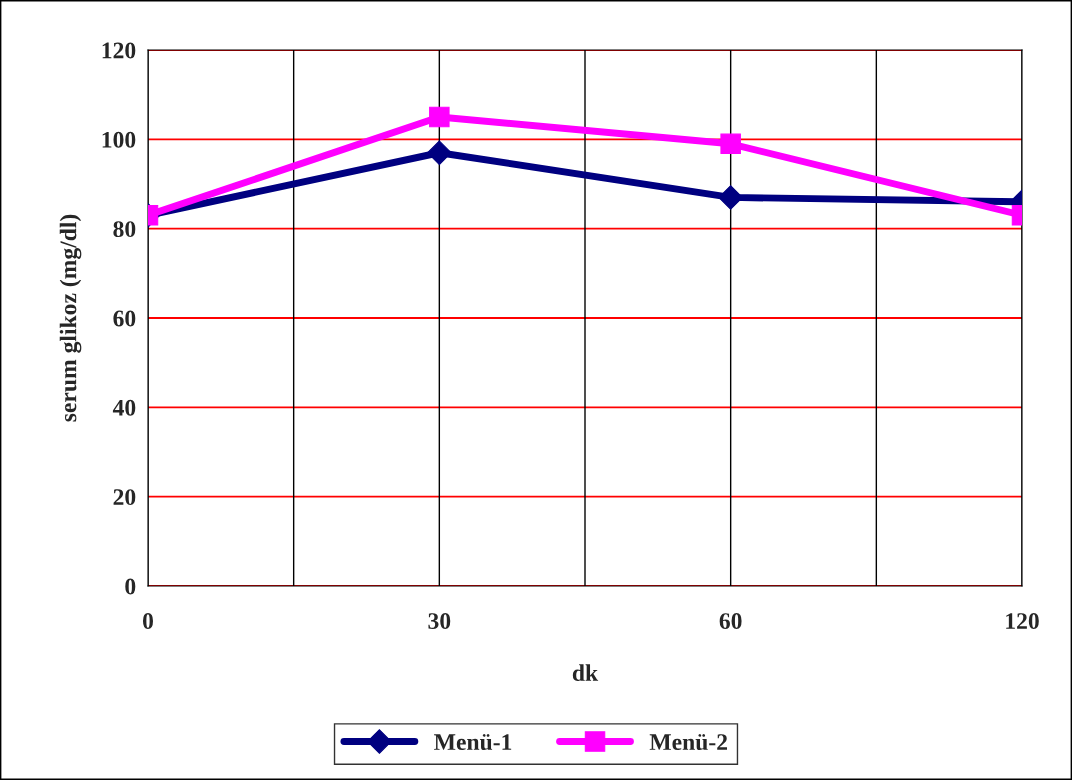 The image size is (1072, 780). What do you see at coordinates (124, 497) in the screenshot?
I see `y-tick-label: 20` at bounding box center [124, 497].